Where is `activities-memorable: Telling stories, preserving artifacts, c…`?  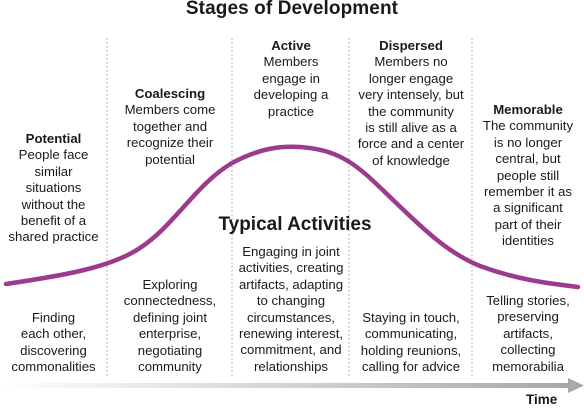 activities-memorable: Telling stories, preserving artifacts, c… is located at coordinates (528, 333).